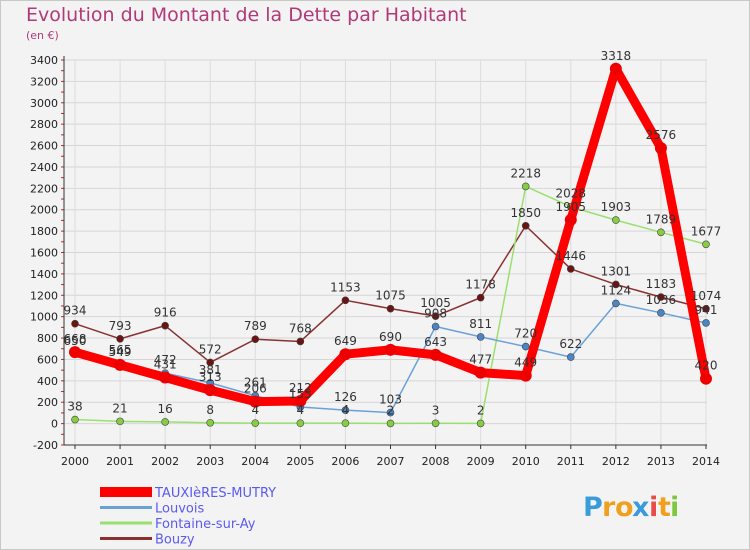  I want to click on x-tick-label: 2001, so click(120, 461).